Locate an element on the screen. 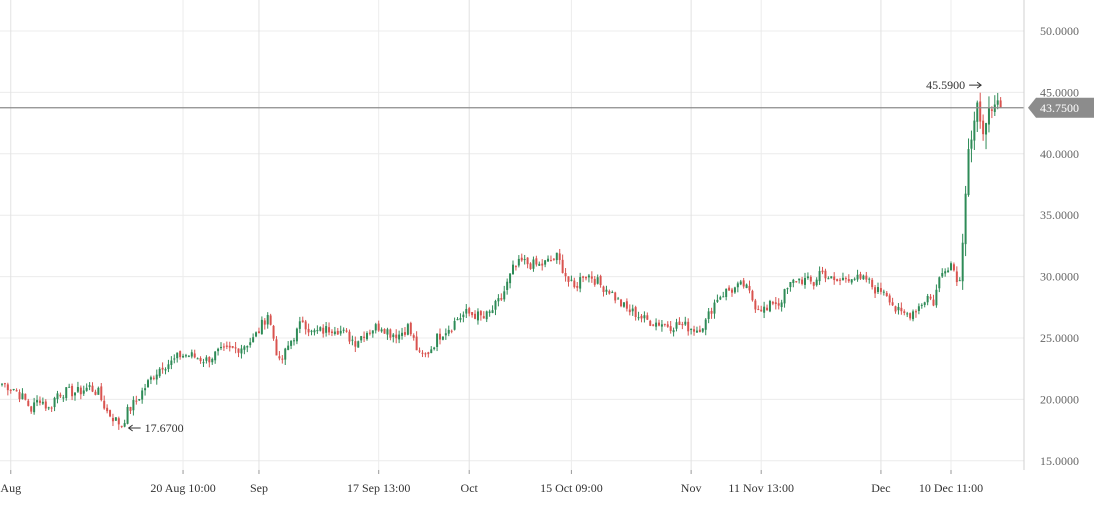  last-price-label: 43.7500 is located at coordinates (1059, 108).